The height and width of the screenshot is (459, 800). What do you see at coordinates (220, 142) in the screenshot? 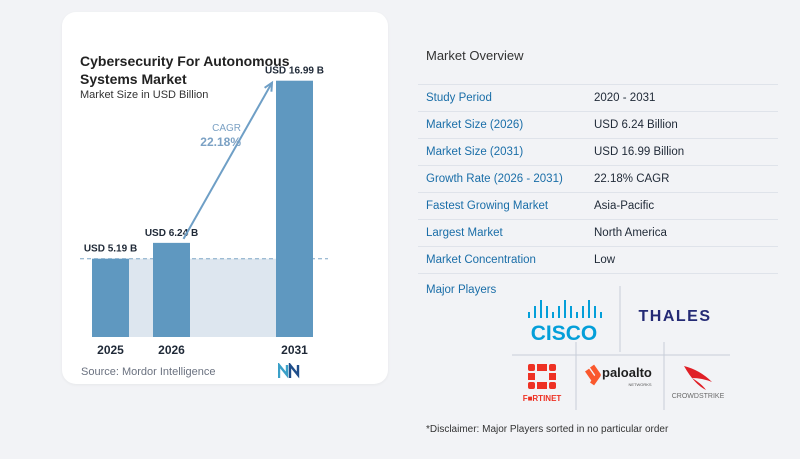
I see `cagr-value: 22.18%` at bounding box center [220, 142].